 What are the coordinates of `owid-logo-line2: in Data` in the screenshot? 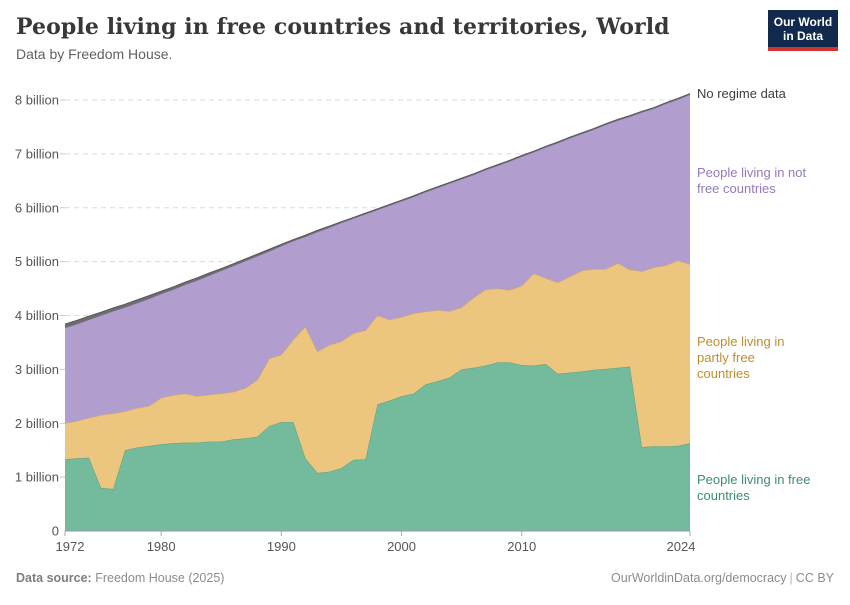 It's located at (802, 35).